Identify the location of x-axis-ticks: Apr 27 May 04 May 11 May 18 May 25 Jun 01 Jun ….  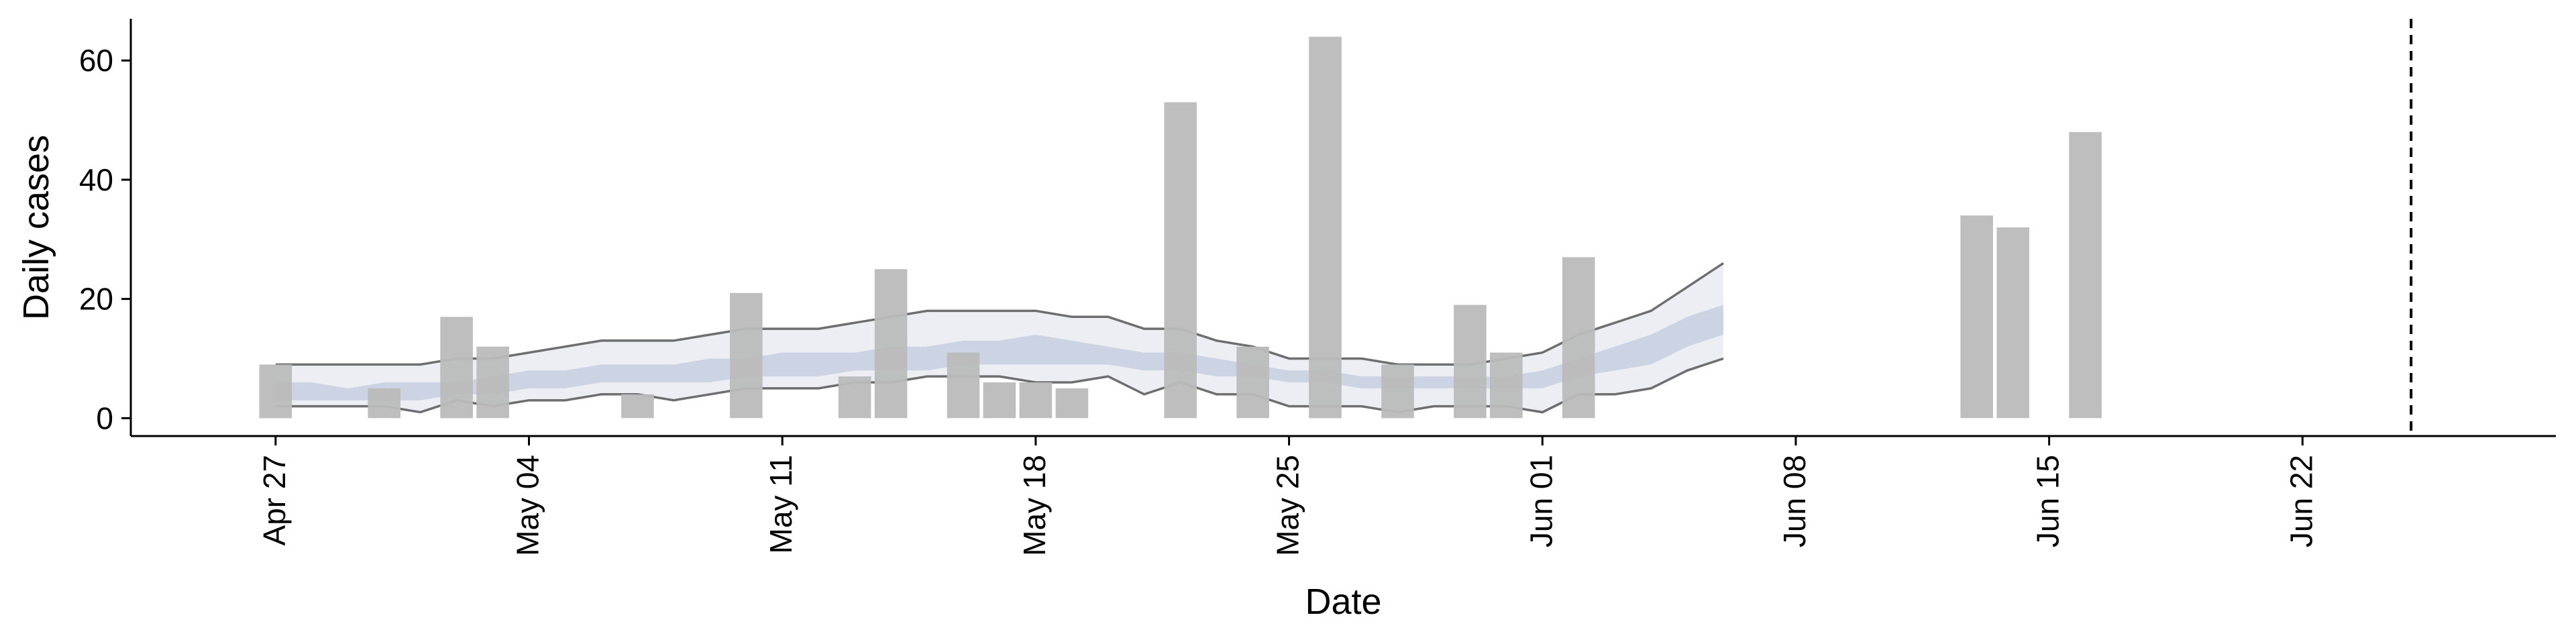
(1287, 496).